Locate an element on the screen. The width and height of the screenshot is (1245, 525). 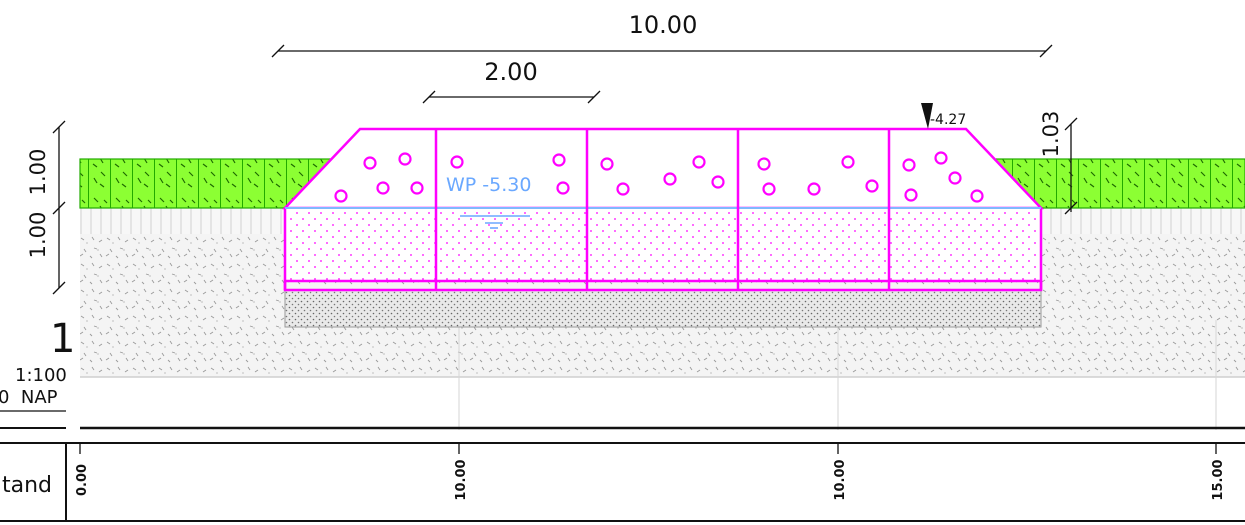
gravel-base is located at coordinates (663, 308).